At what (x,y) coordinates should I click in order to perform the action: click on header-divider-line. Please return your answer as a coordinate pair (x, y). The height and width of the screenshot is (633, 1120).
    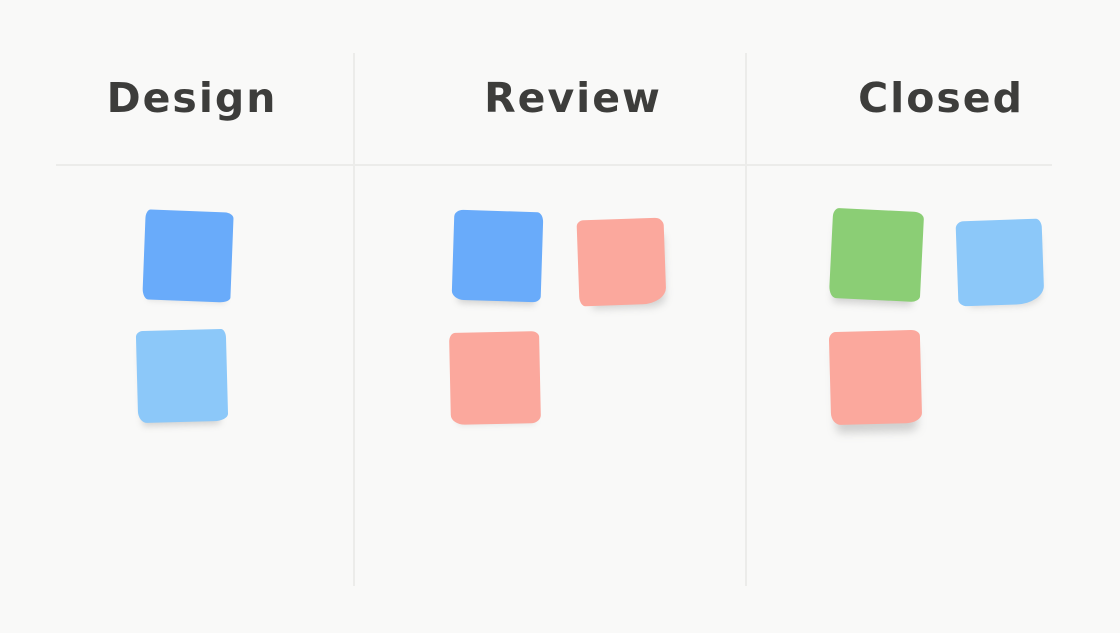
    Looking at the image, I should click on (554, 165).